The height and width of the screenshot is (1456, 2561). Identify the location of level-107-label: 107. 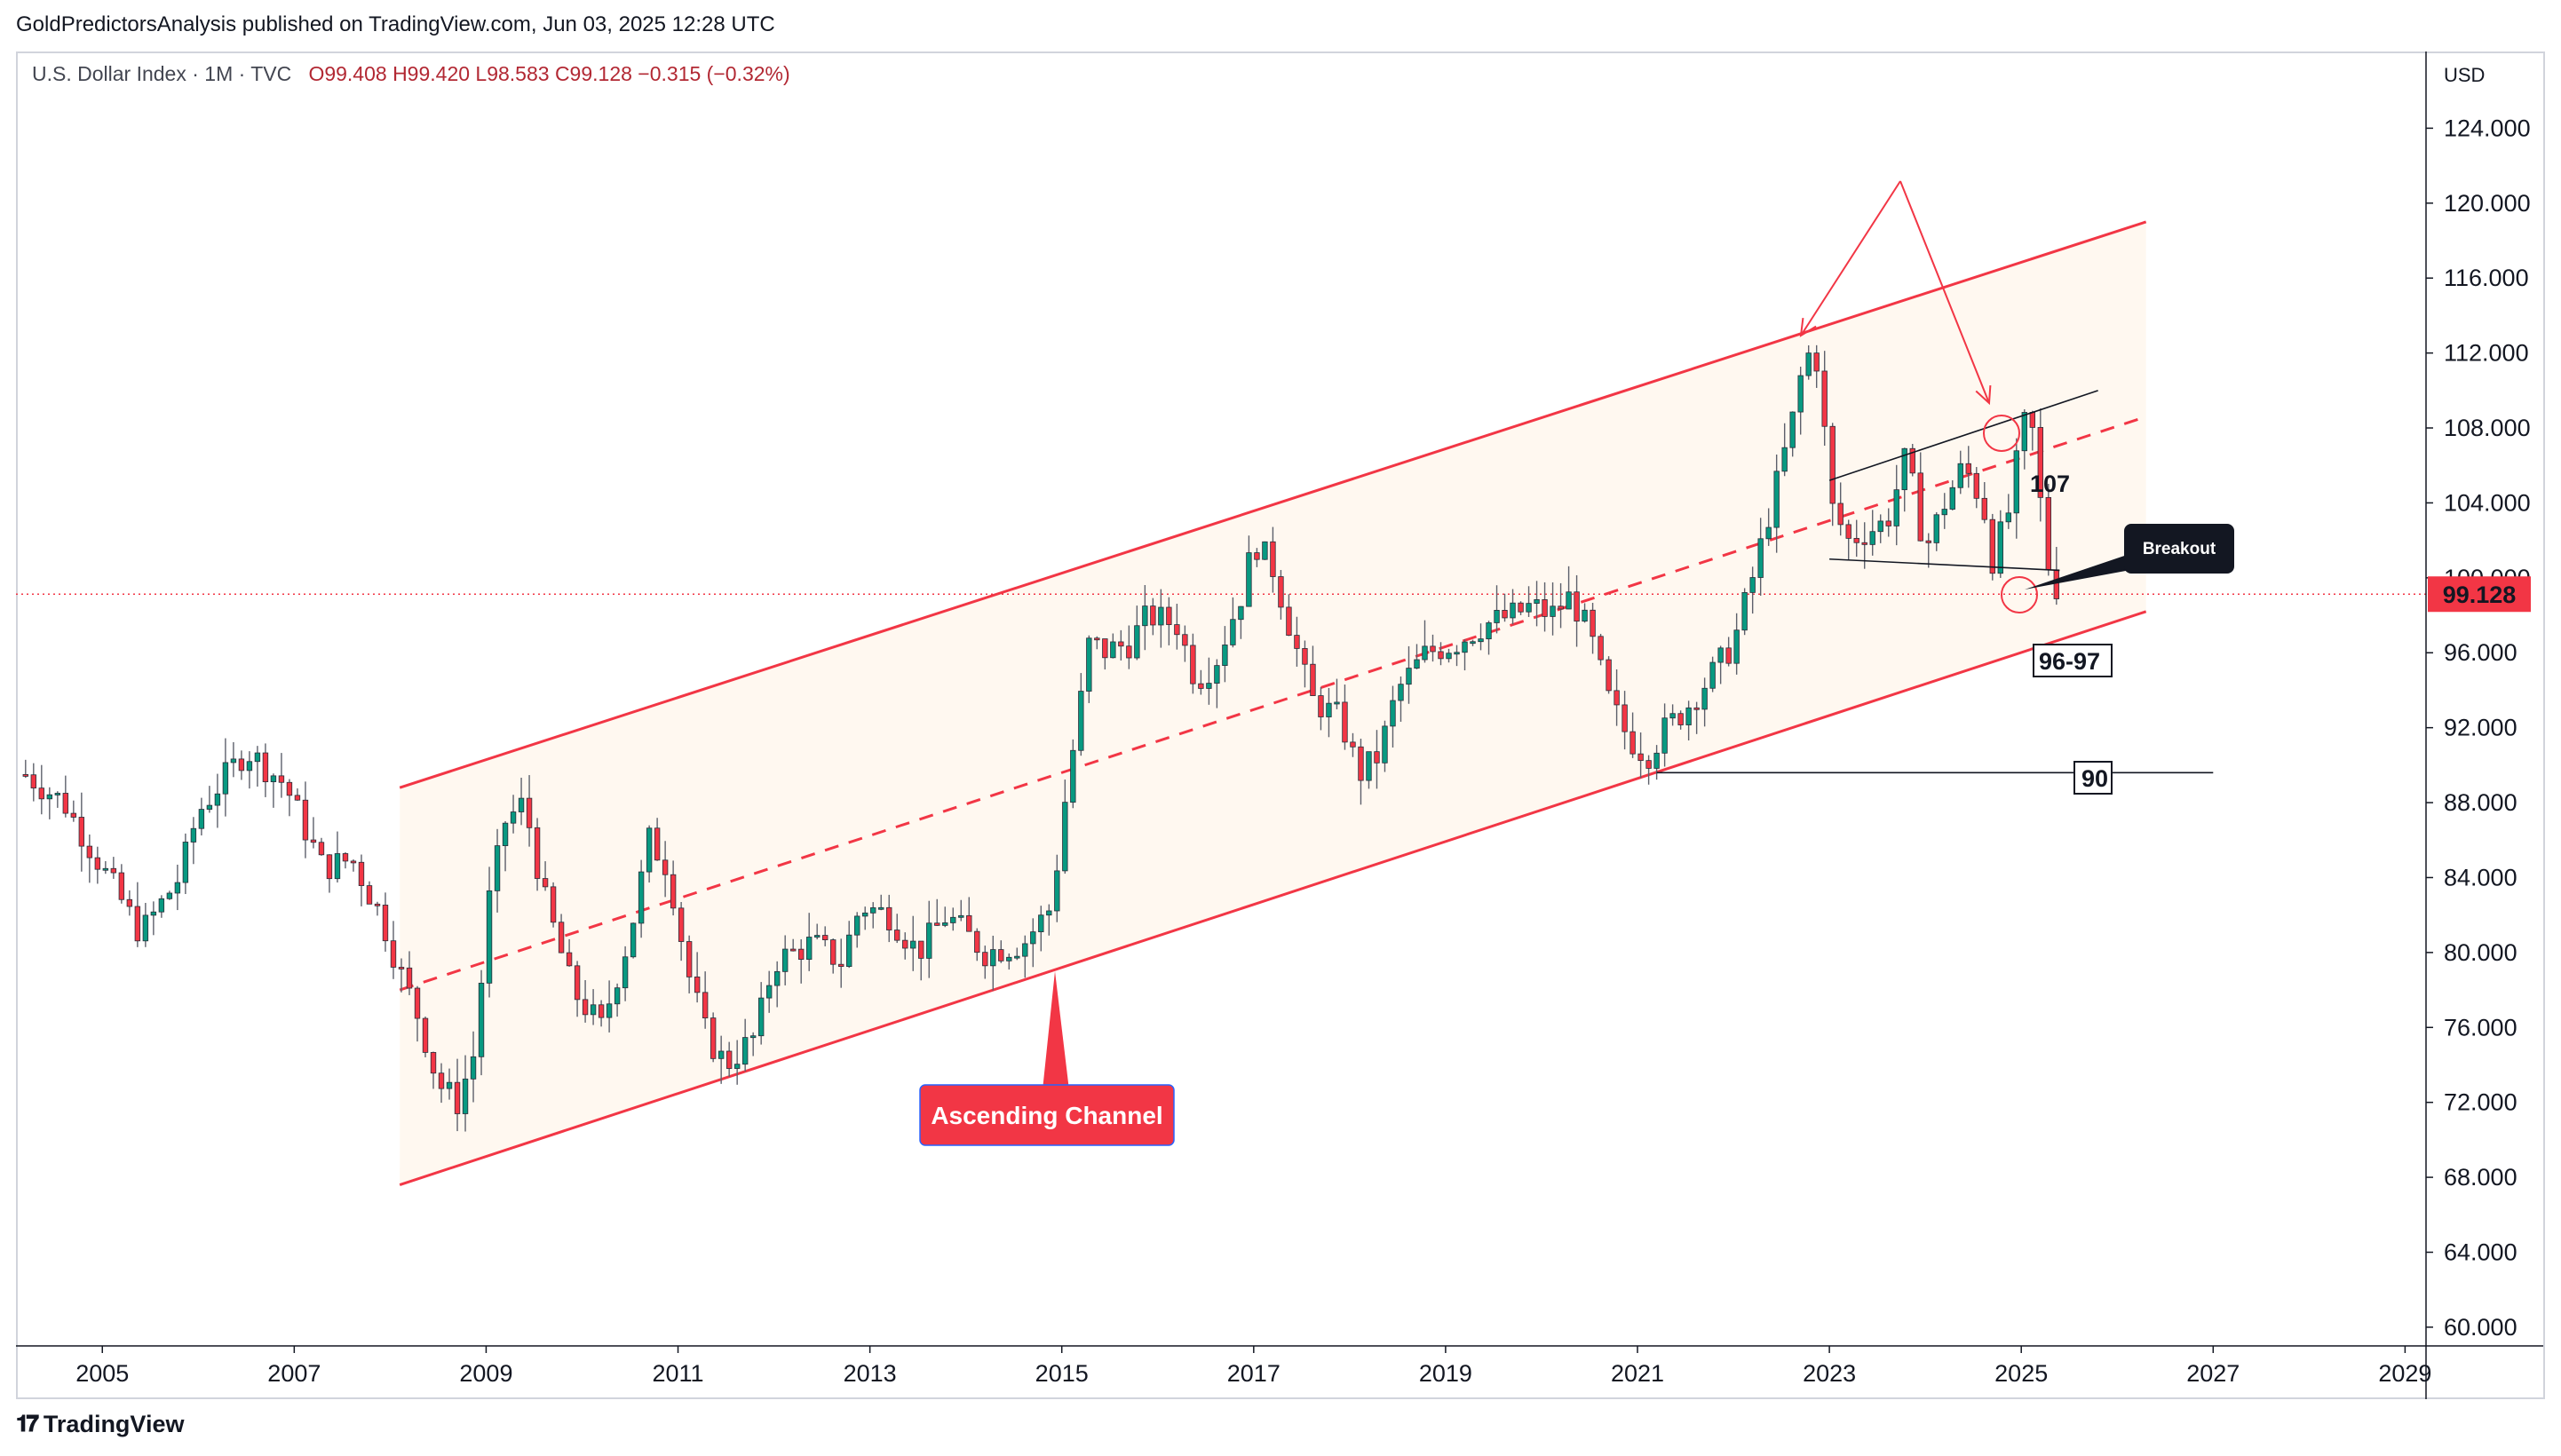
(2050, 484).